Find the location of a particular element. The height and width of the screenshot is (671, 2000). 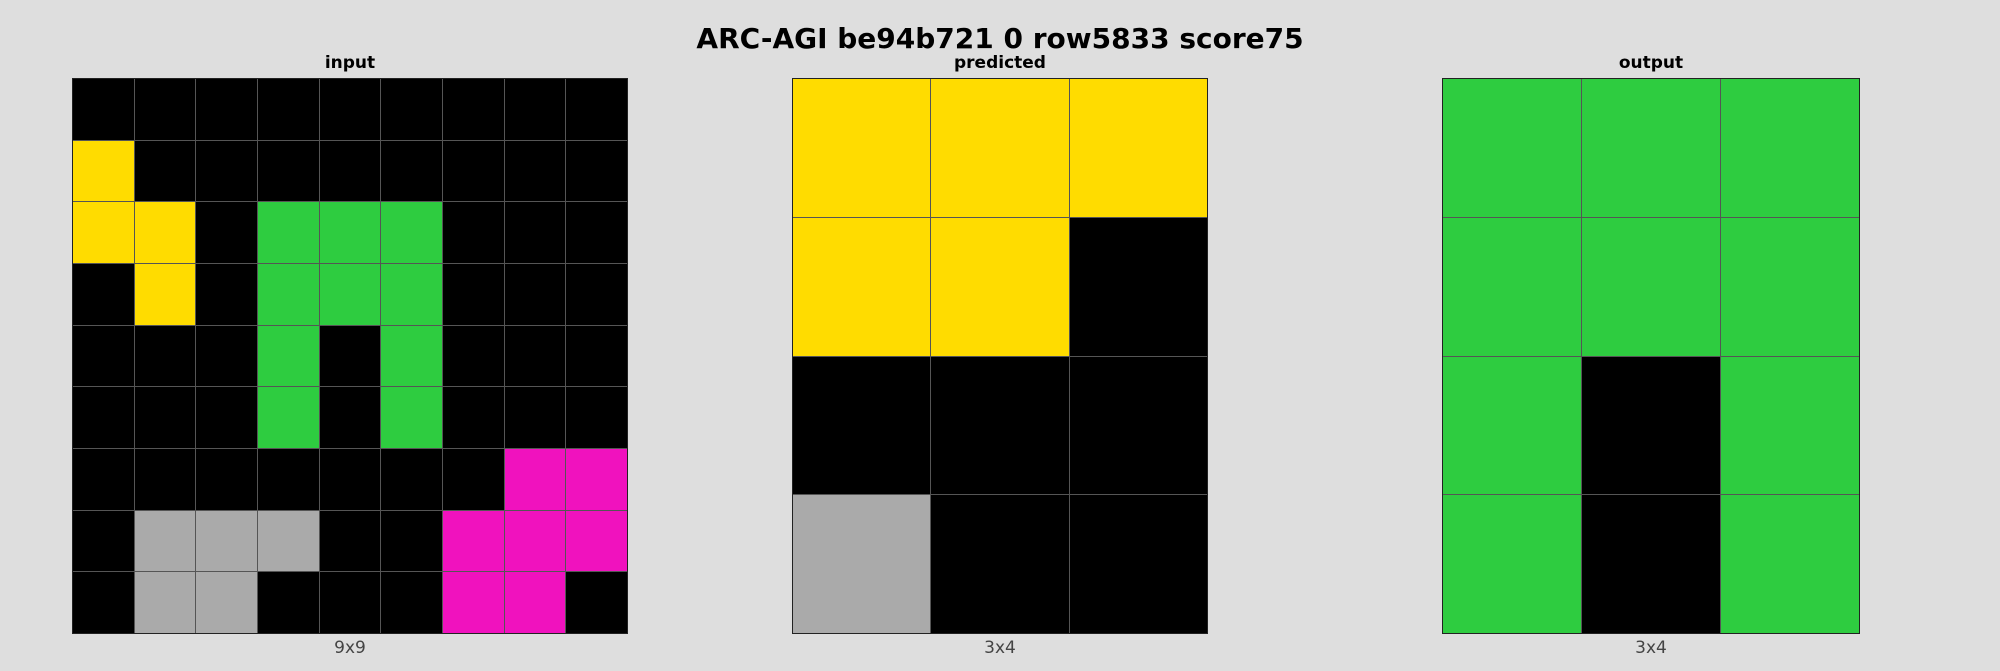

panel-title-output: output is located at coordinates (1651, 63).